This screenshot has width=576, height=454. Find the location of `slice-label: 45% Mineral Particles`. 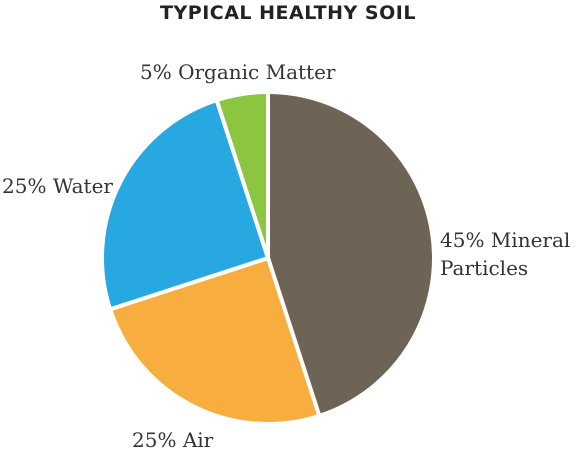

slice-label: 45% Mineral Particles is located at coordinates (508, 254).